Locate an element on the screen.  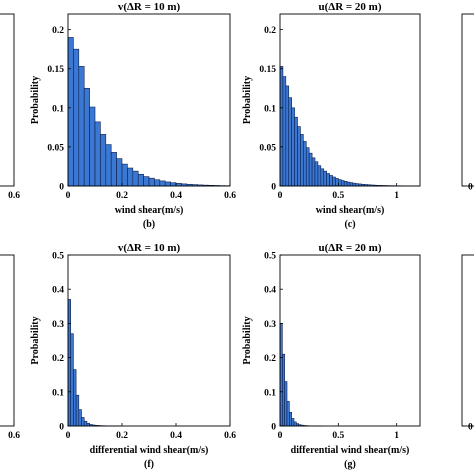
subplot-partial-0: 0.6 is located at coordinates (10, 107).